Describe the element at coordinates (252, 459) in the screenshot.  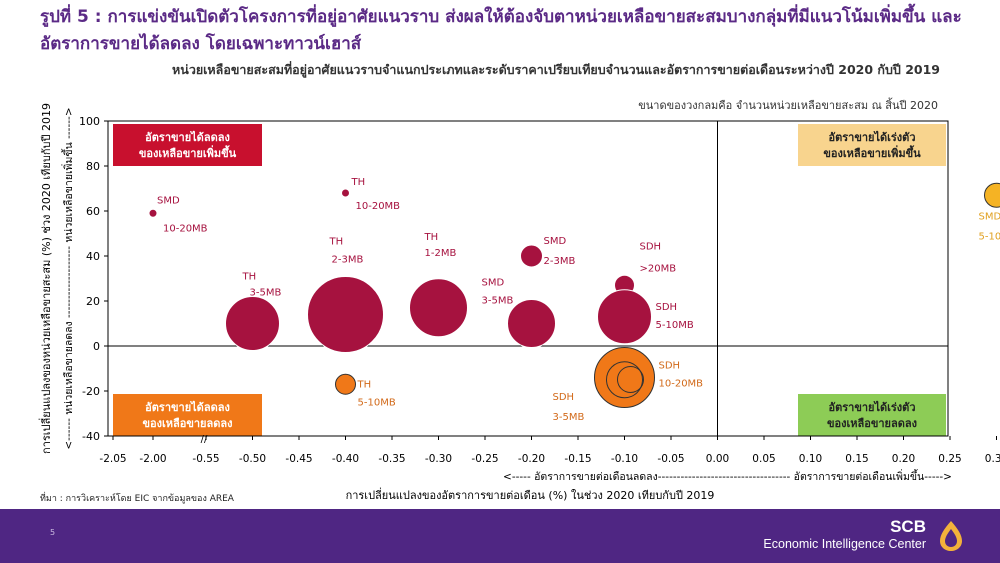
I see `x-tick-label: -0.50` at that location.